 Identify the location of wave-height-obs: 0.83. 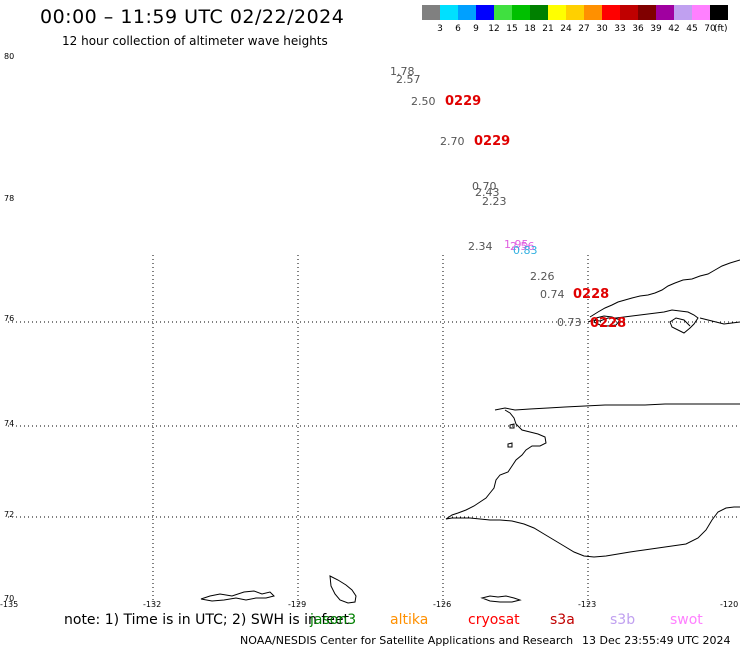
(525, 250).